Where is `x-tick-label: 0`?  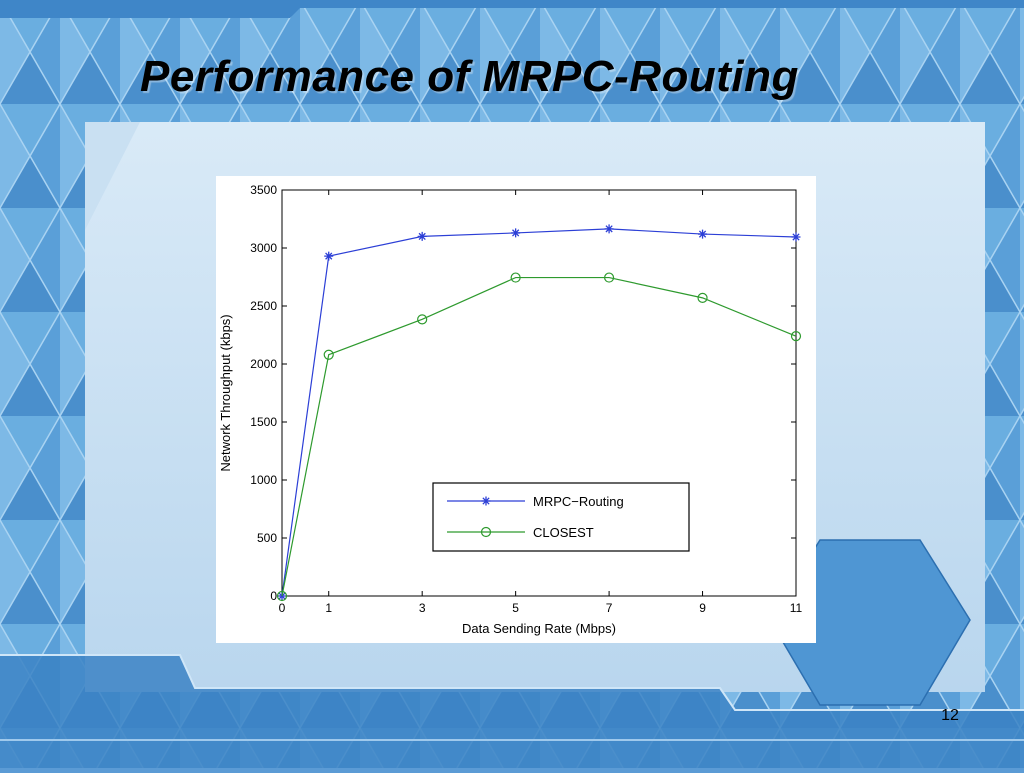
x-tick-label: 0 is located at coordinates (282, 608).